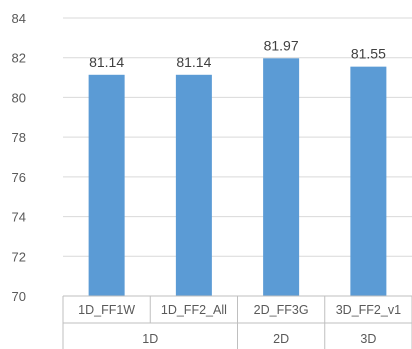 The width and height of the screenshot is (412, 349). What do you see at coordinates (19, 97) in the screenshot?
I see `y-tick-label: 80` at bounding box center [19, 97].